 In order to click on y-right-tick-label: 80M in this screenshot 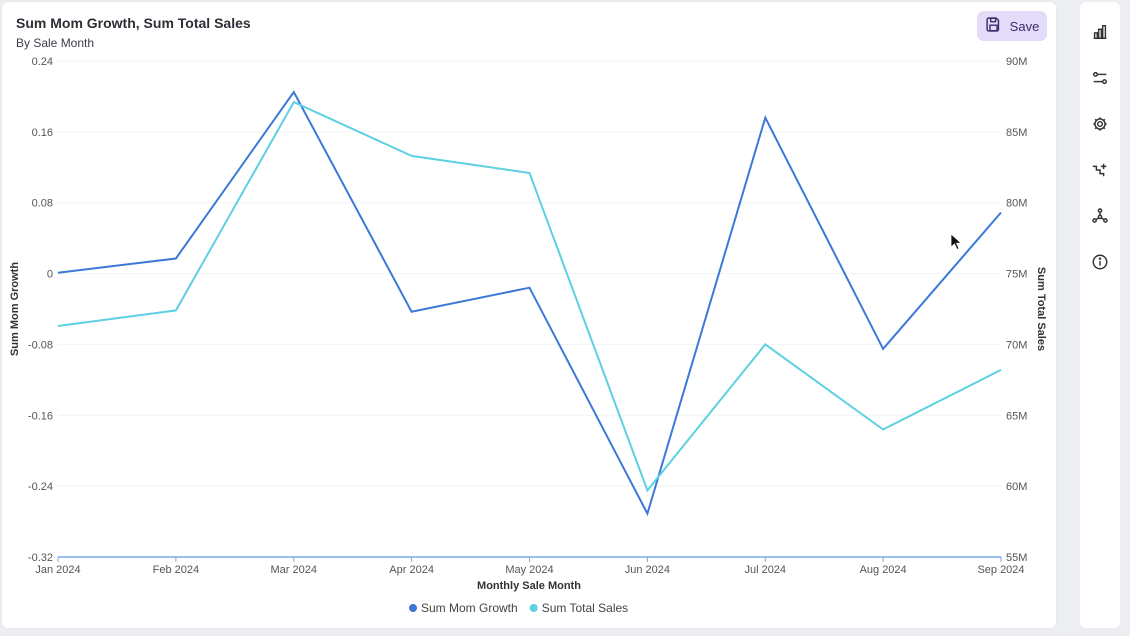, I will do `click(1016, 204)`.